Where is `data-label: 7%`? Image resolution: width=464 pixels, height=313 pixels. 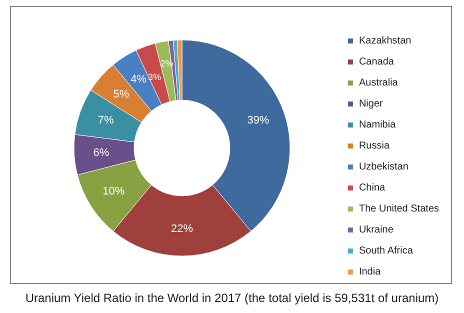
data-label: 7% is located at coordinates (106, 120).